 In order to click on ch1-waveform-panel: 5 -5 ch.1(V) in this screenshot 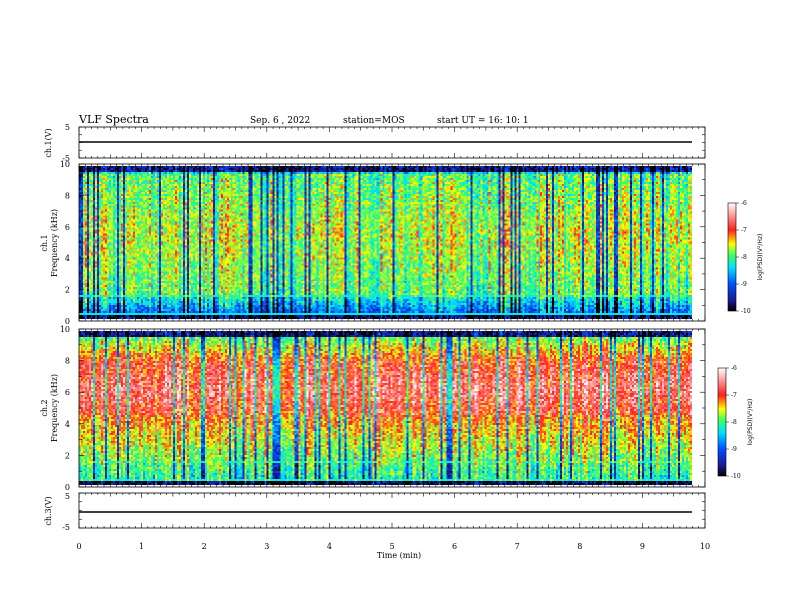, I will do `click(375, 143)`.